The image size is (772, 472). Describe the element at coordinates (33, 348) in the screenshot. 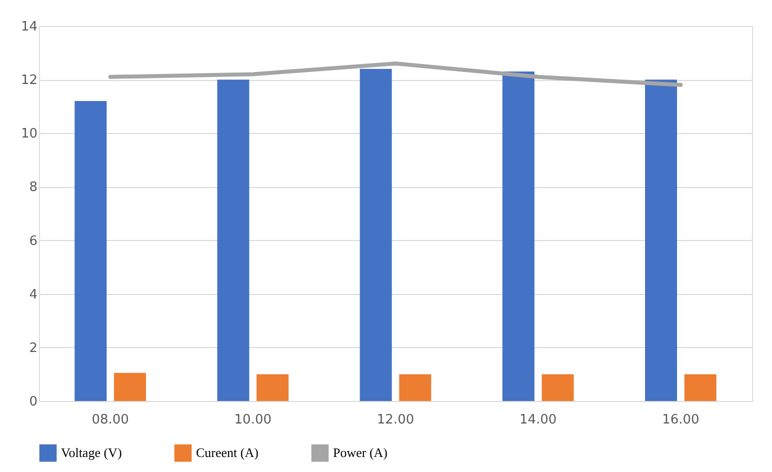

I see `y-tick-label: 2` at that location.